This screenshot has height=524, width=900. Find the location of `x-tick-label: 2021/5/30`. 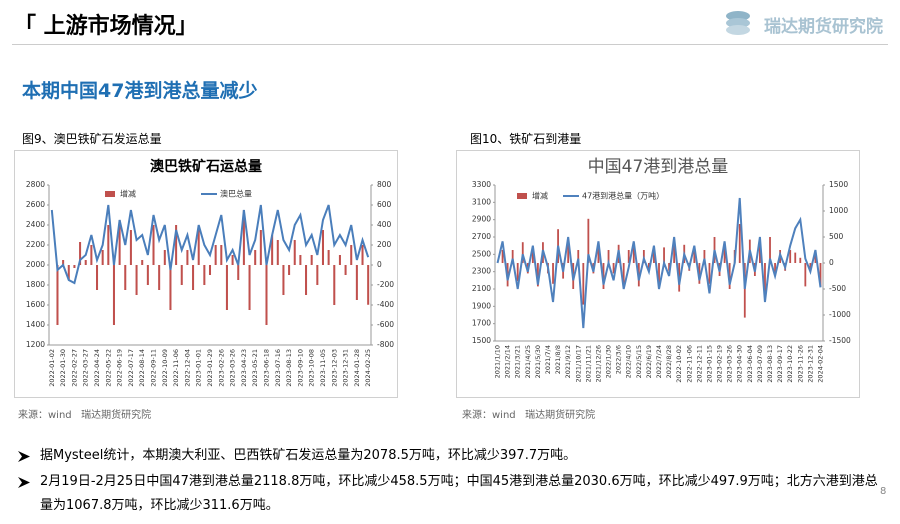

x-tick-label: 2021/5/30 is located at coordinates (538, 361).